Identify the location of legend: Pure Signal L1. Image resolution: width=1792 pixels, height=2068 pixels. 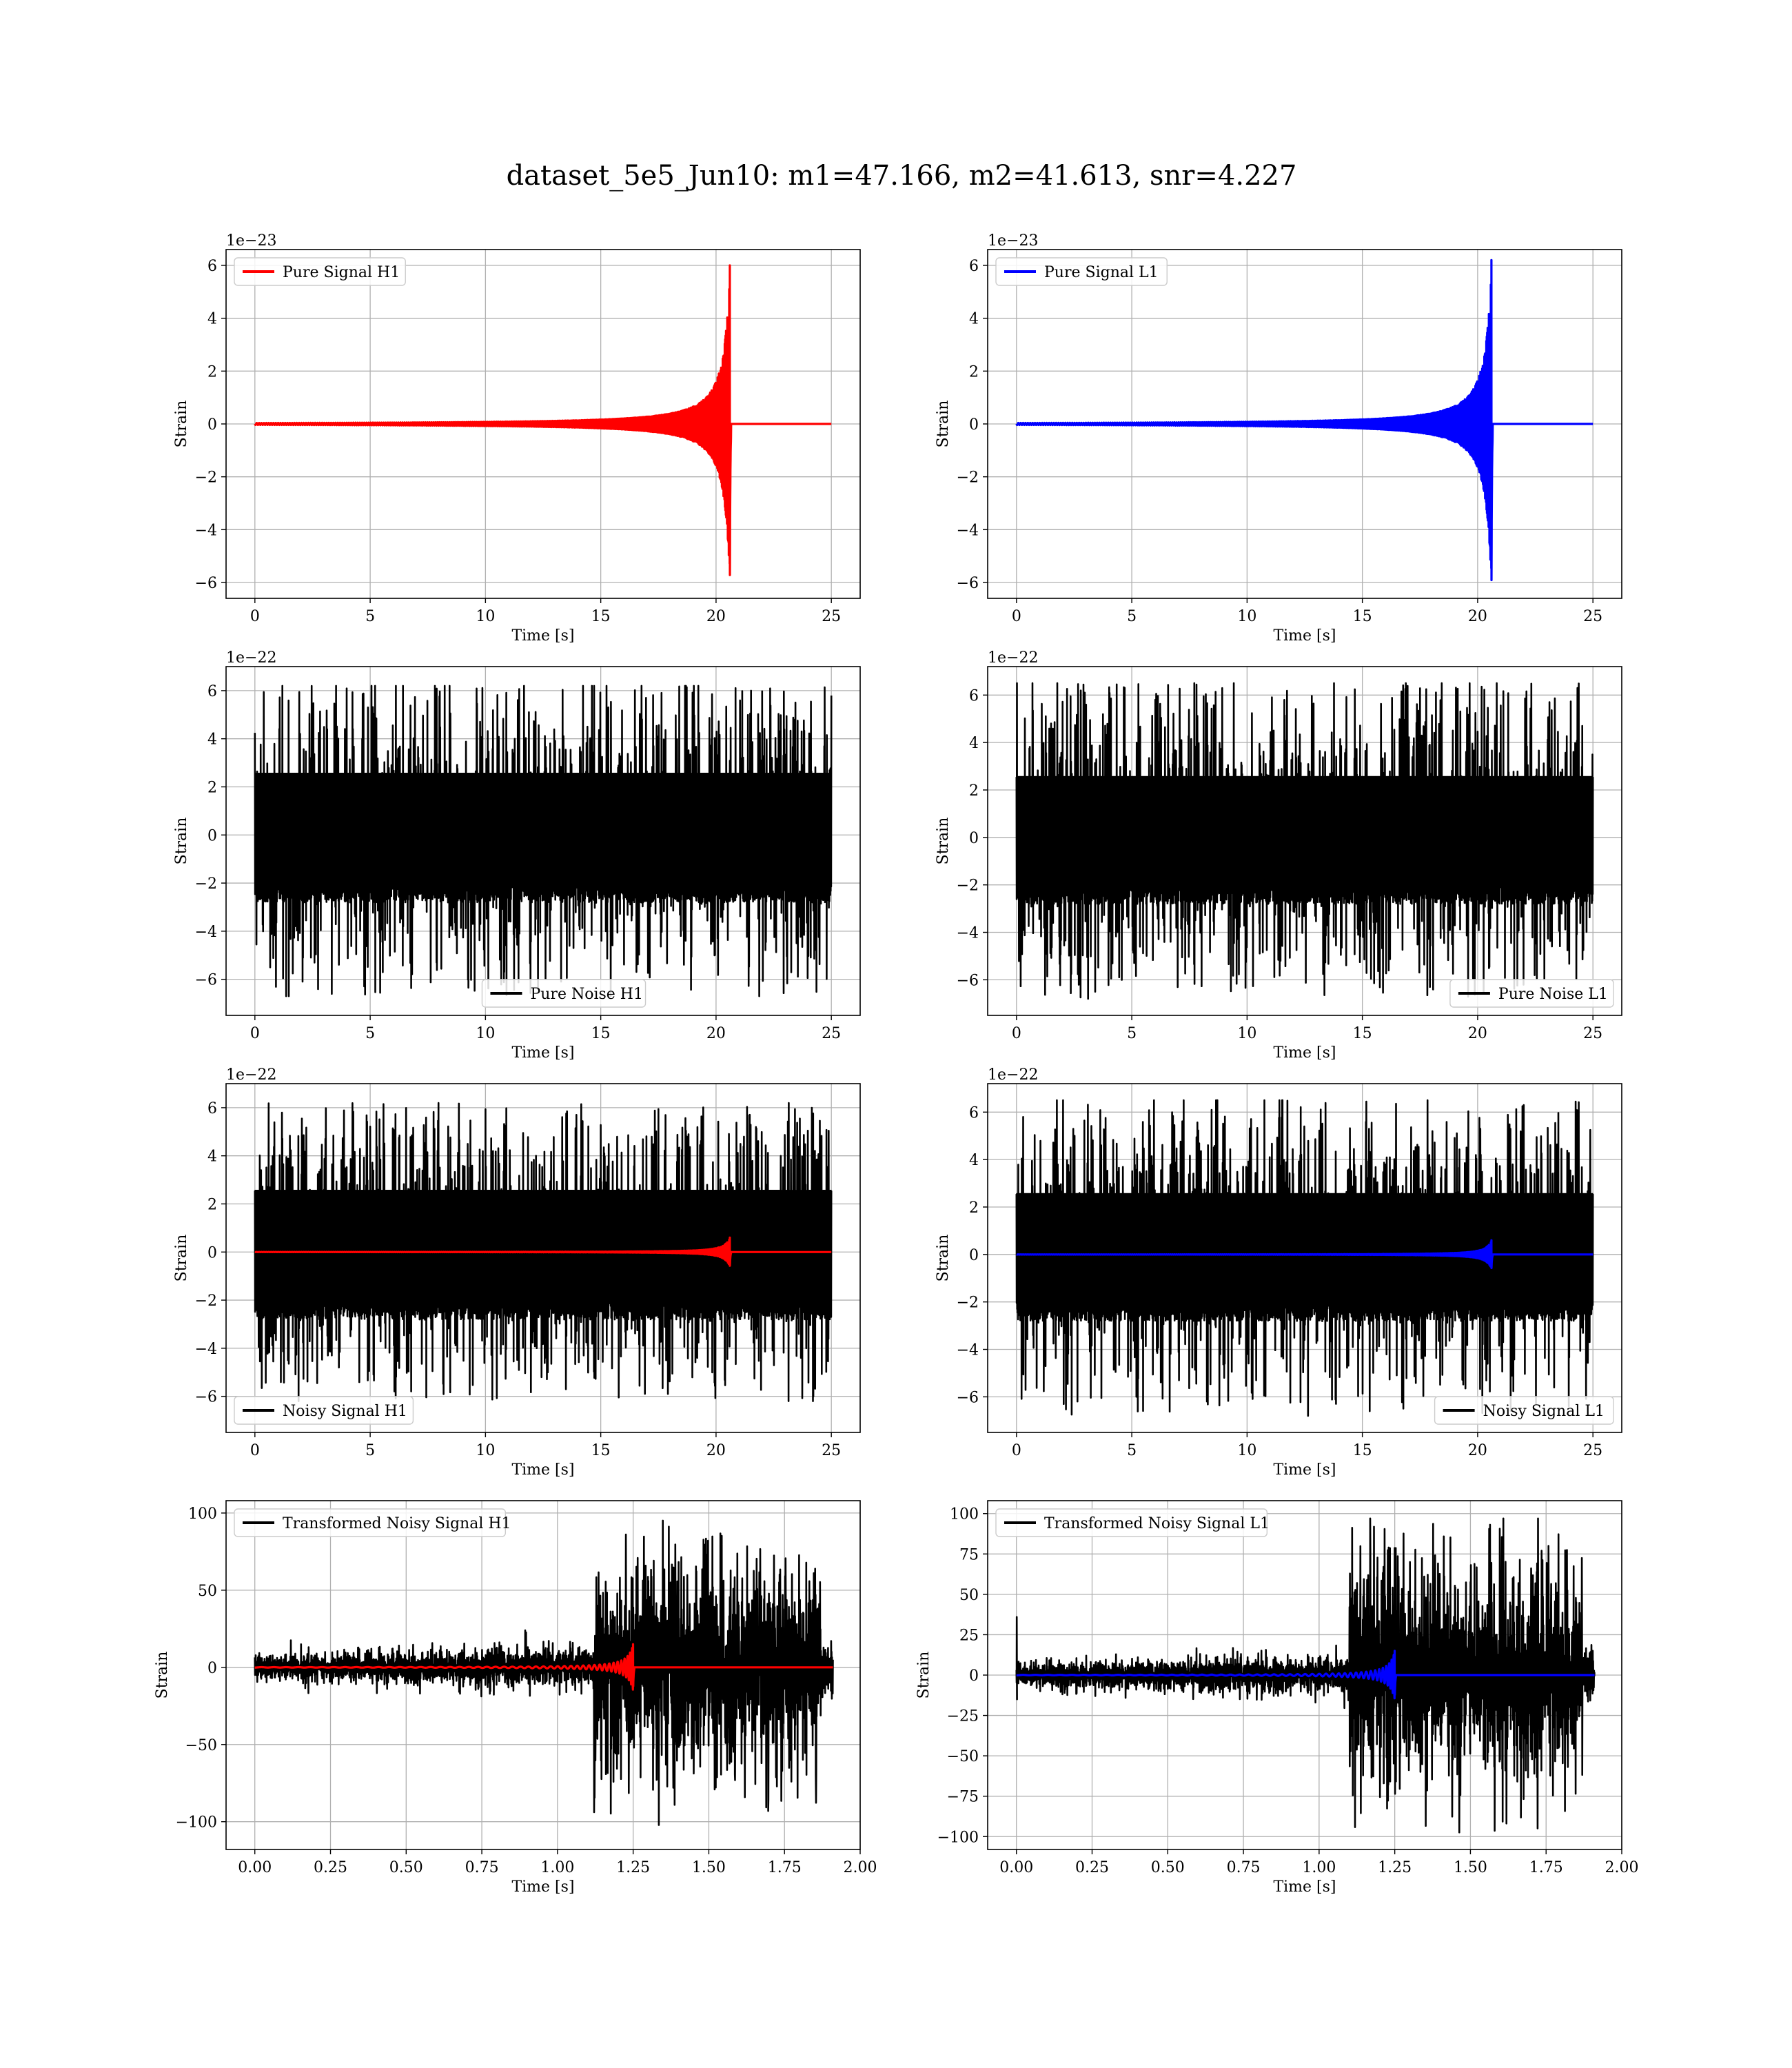
(1081, 271).